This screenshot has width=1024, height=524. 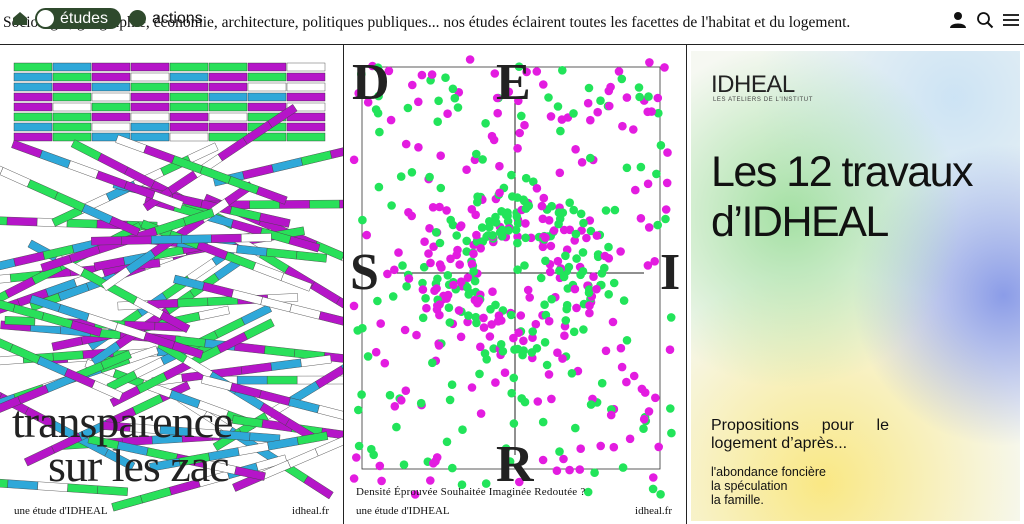 What do you see at coordinates (985, 20) in the screenshot?
I see `search-icon` at bounding box center [985, 20].